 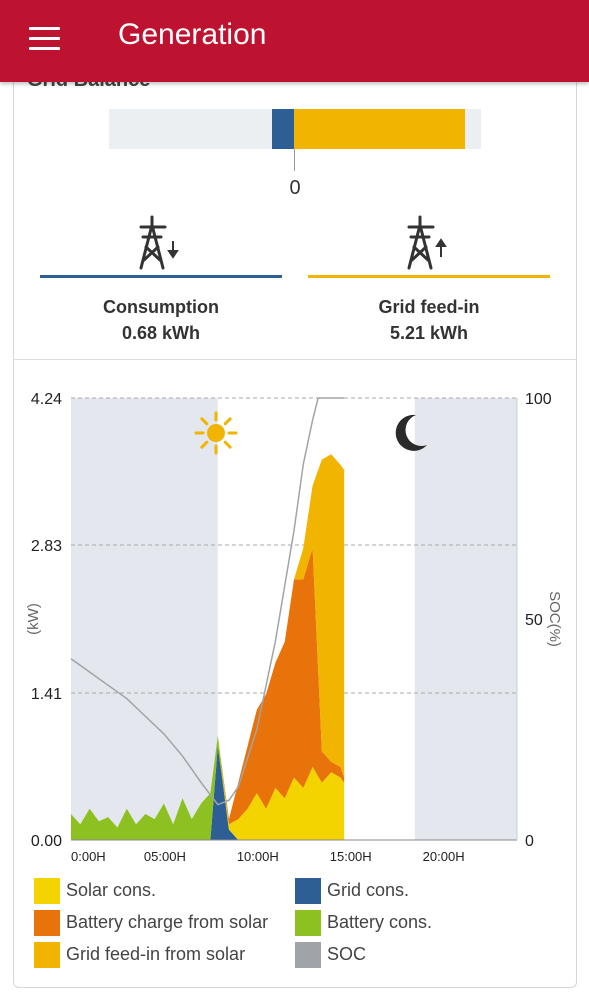 What do you see at coordinates (347, 954) in the screenshot?
I see `legend-label: SOC` at bounding box center [347, 954].